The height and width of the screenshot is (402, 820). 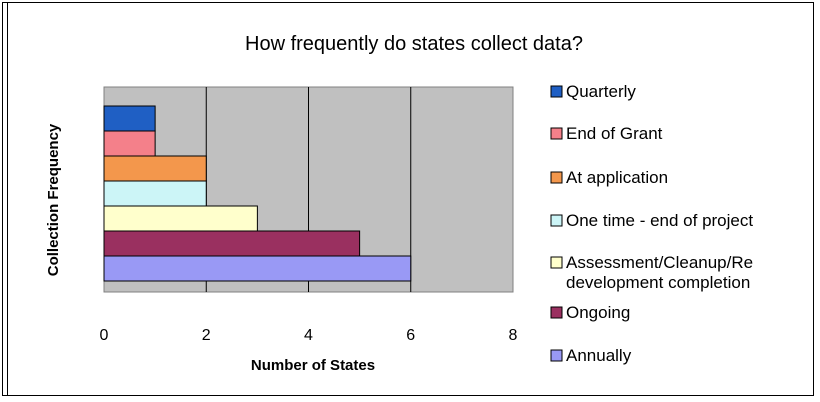 What do you see at coordinates (617, 177) in the screenshot?
I see `legend-label: At application` at bounding box center [617, 177].